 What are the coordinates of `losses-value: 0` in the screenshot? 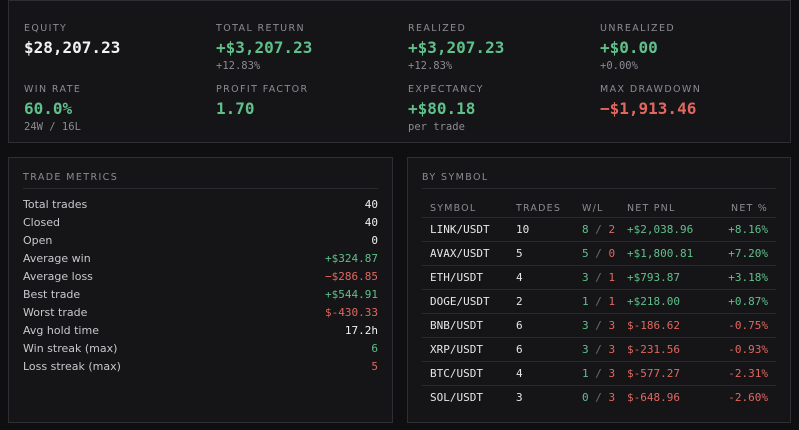 It's located at (612, 253).